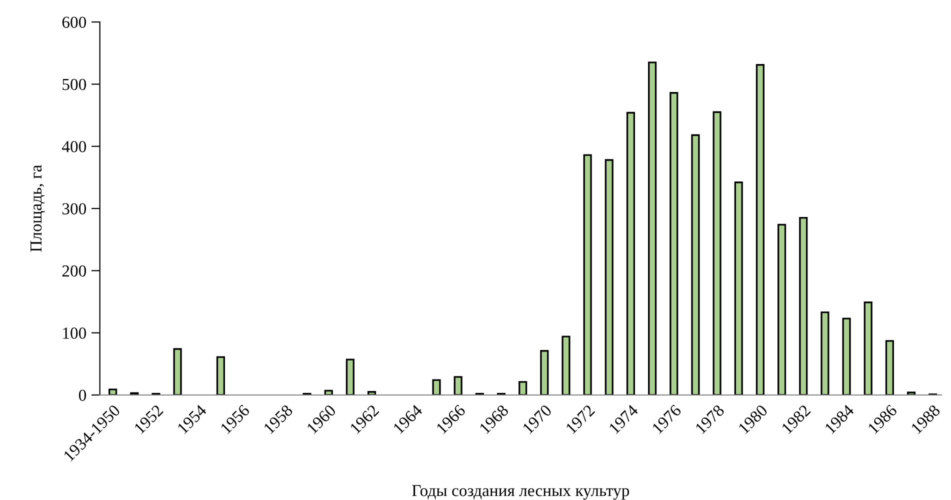 Image resolution: width=951 pixels, height=500 pixels. I want to click on y-tick-label: 300, so click(74, 208).